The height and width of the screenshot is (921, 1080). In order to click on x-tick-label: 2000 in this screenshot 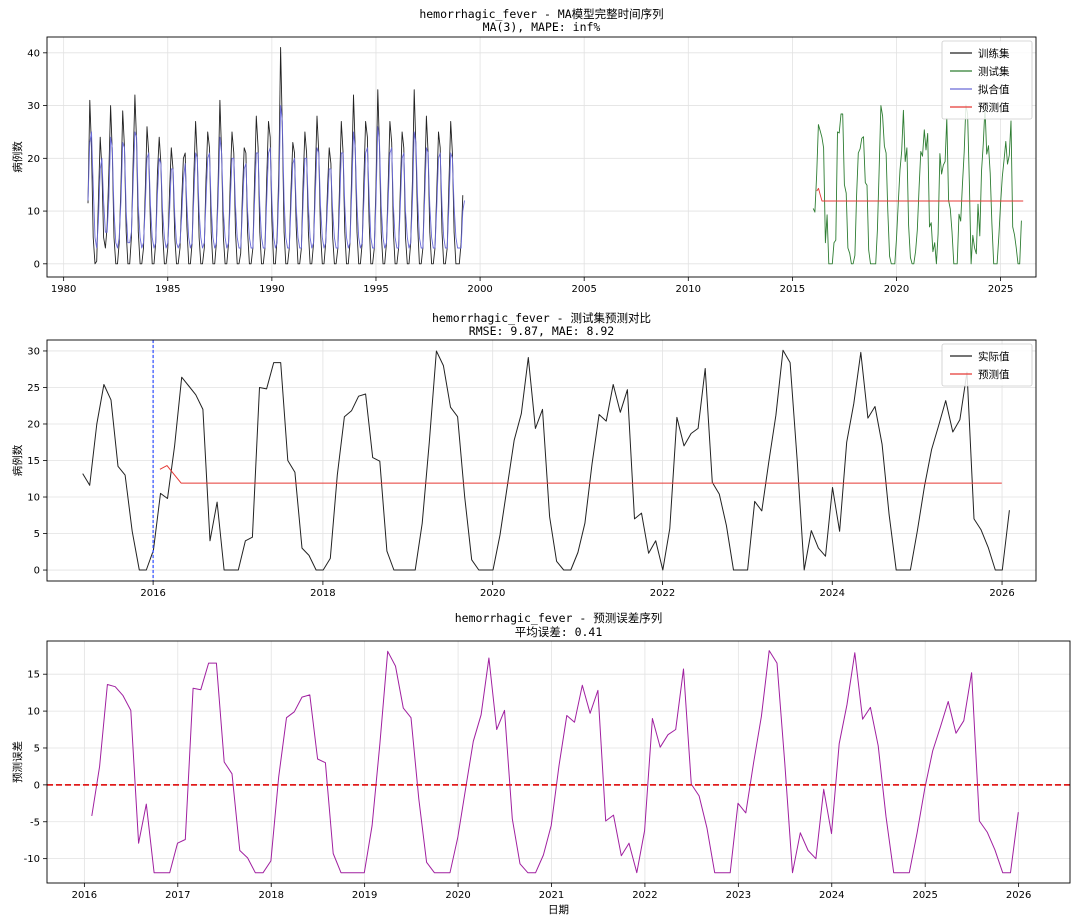, I will do `click(479, 289)`.